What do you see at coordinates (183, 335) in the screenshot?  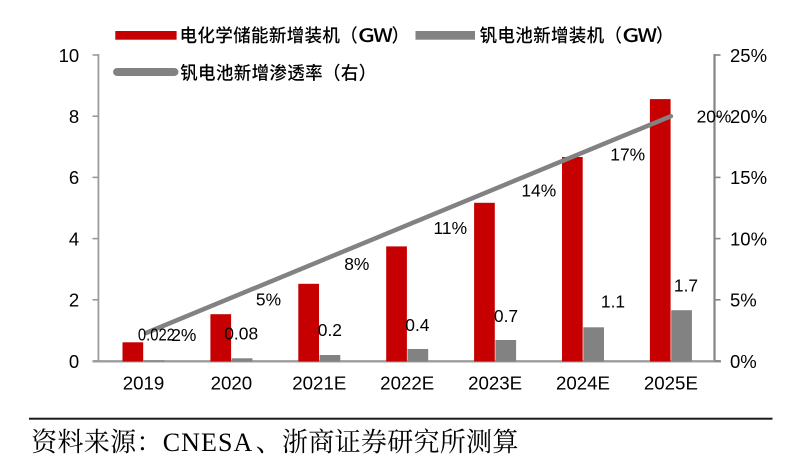 I see `svg-text: 2%` at bounding box center [183, 335].